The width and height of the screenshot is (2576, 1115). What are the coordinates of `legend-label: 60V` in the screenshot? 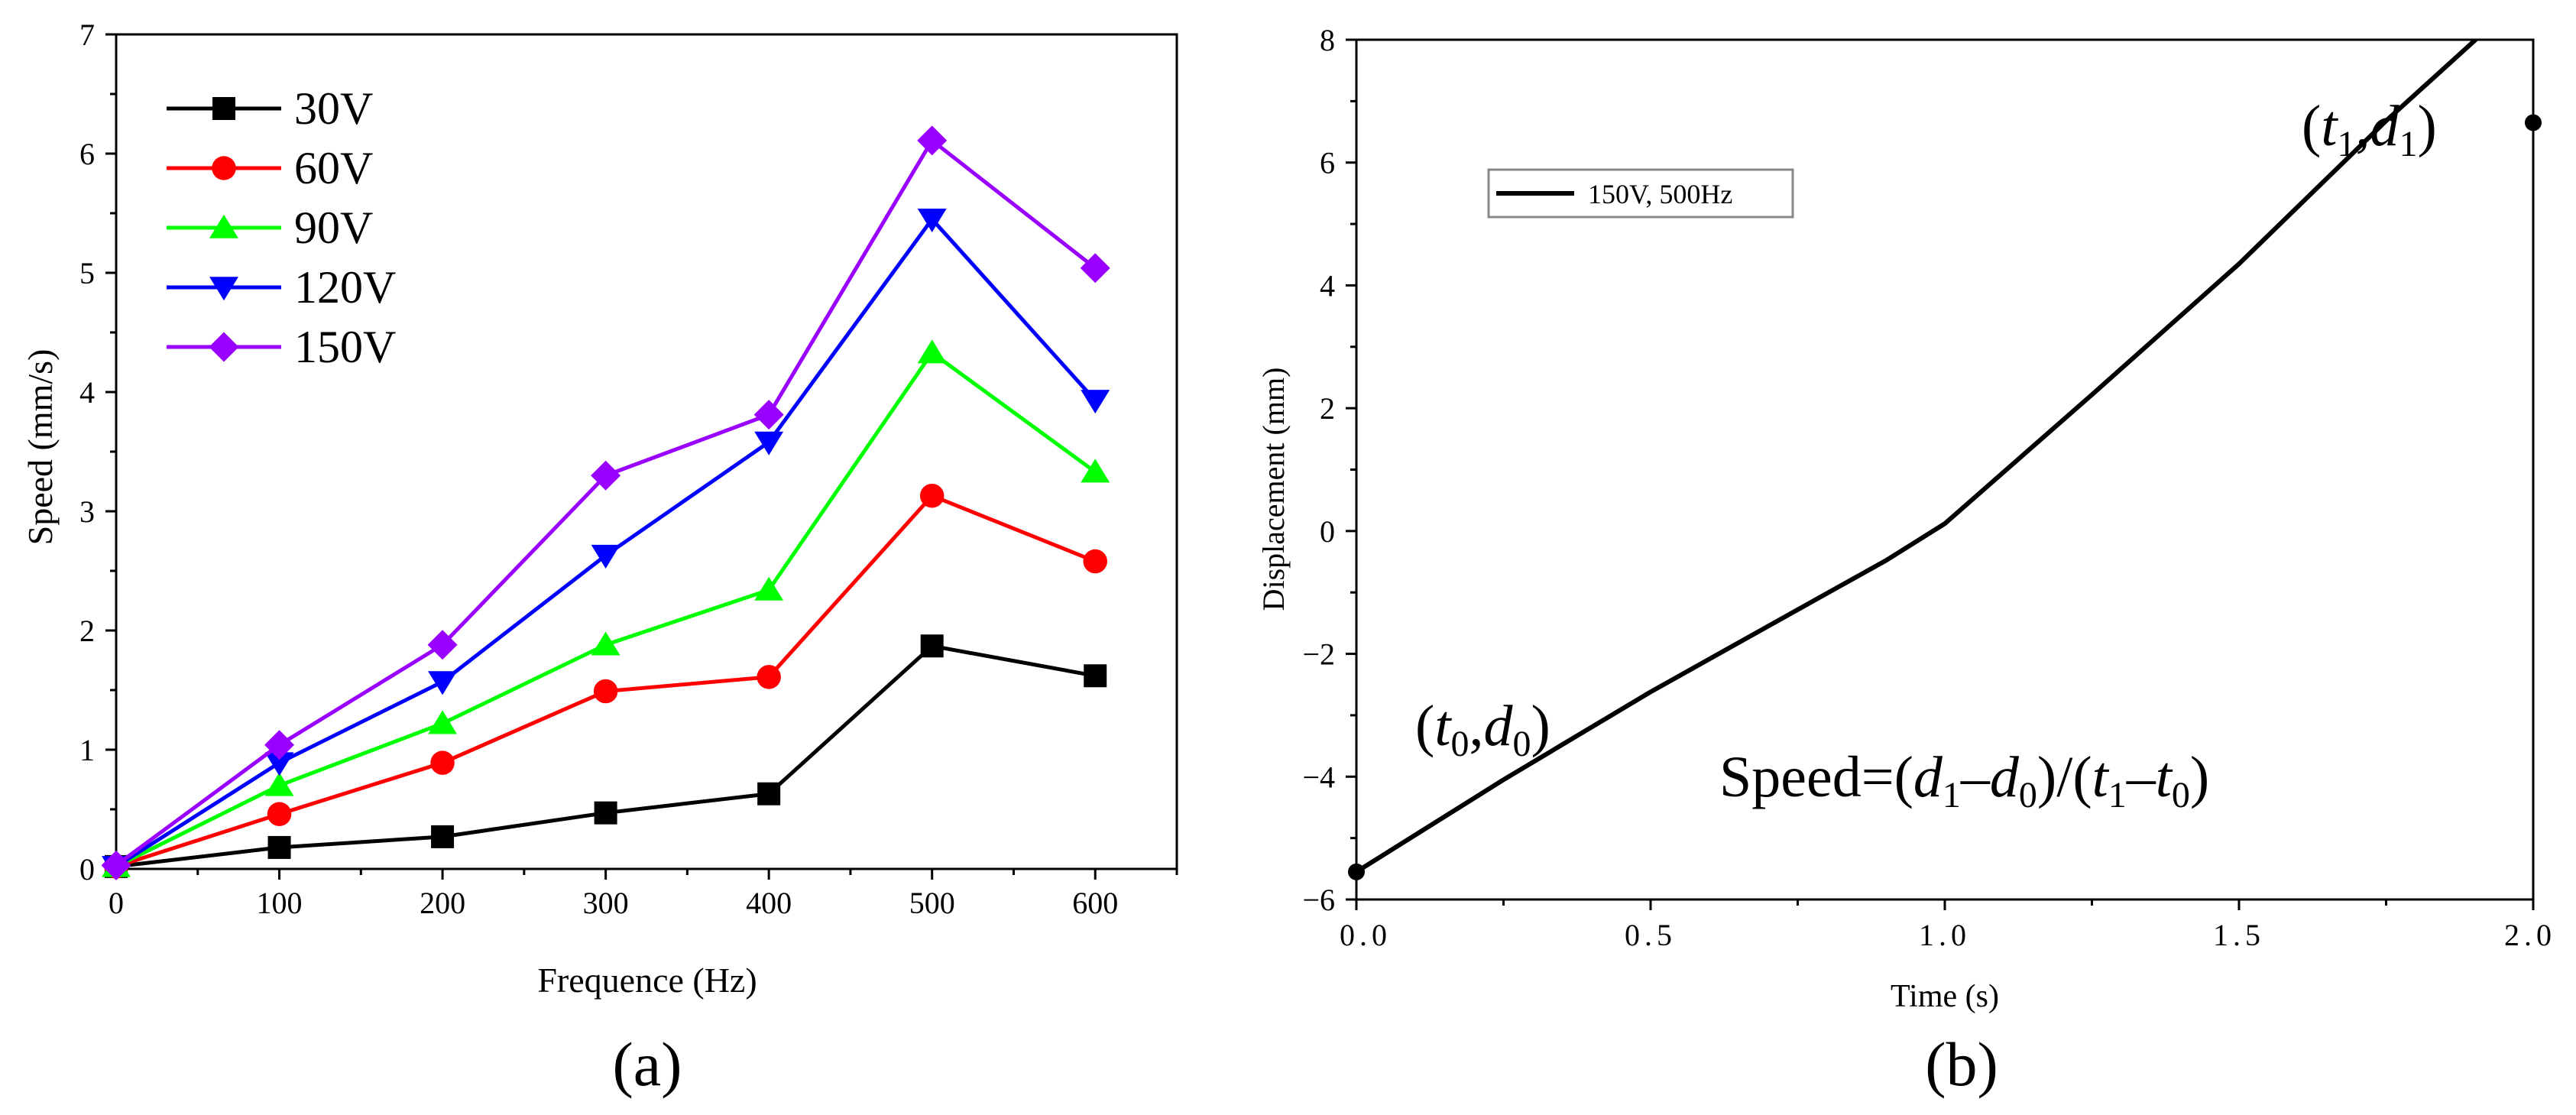 It's located at (333, 168).